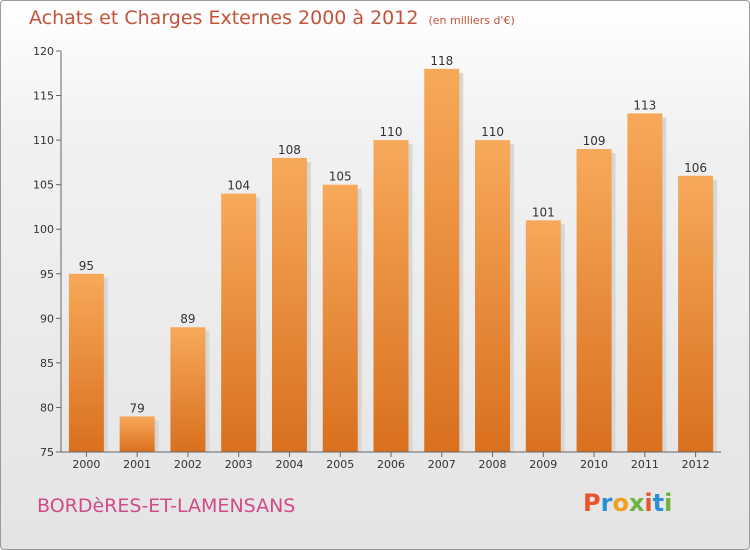 The height and width of the screenshot is (550, 750). What do you see at coordinates (47, 274) in the screenshot?
I see `y-tick-label: 95` at bounding box center [47, 274].